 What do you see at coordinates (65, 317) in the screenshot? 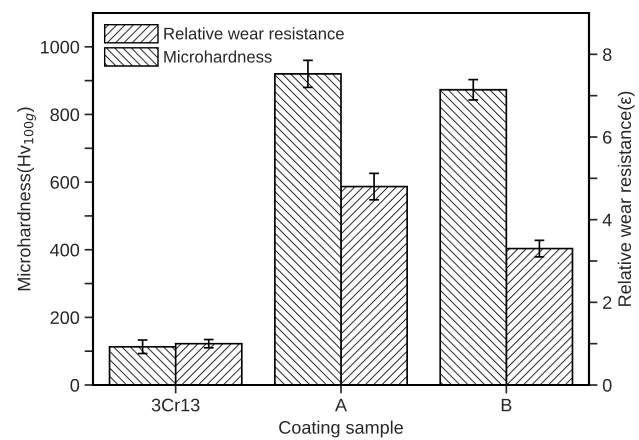
I see `y-tick-label: 200` at bounding box center [65, 317].